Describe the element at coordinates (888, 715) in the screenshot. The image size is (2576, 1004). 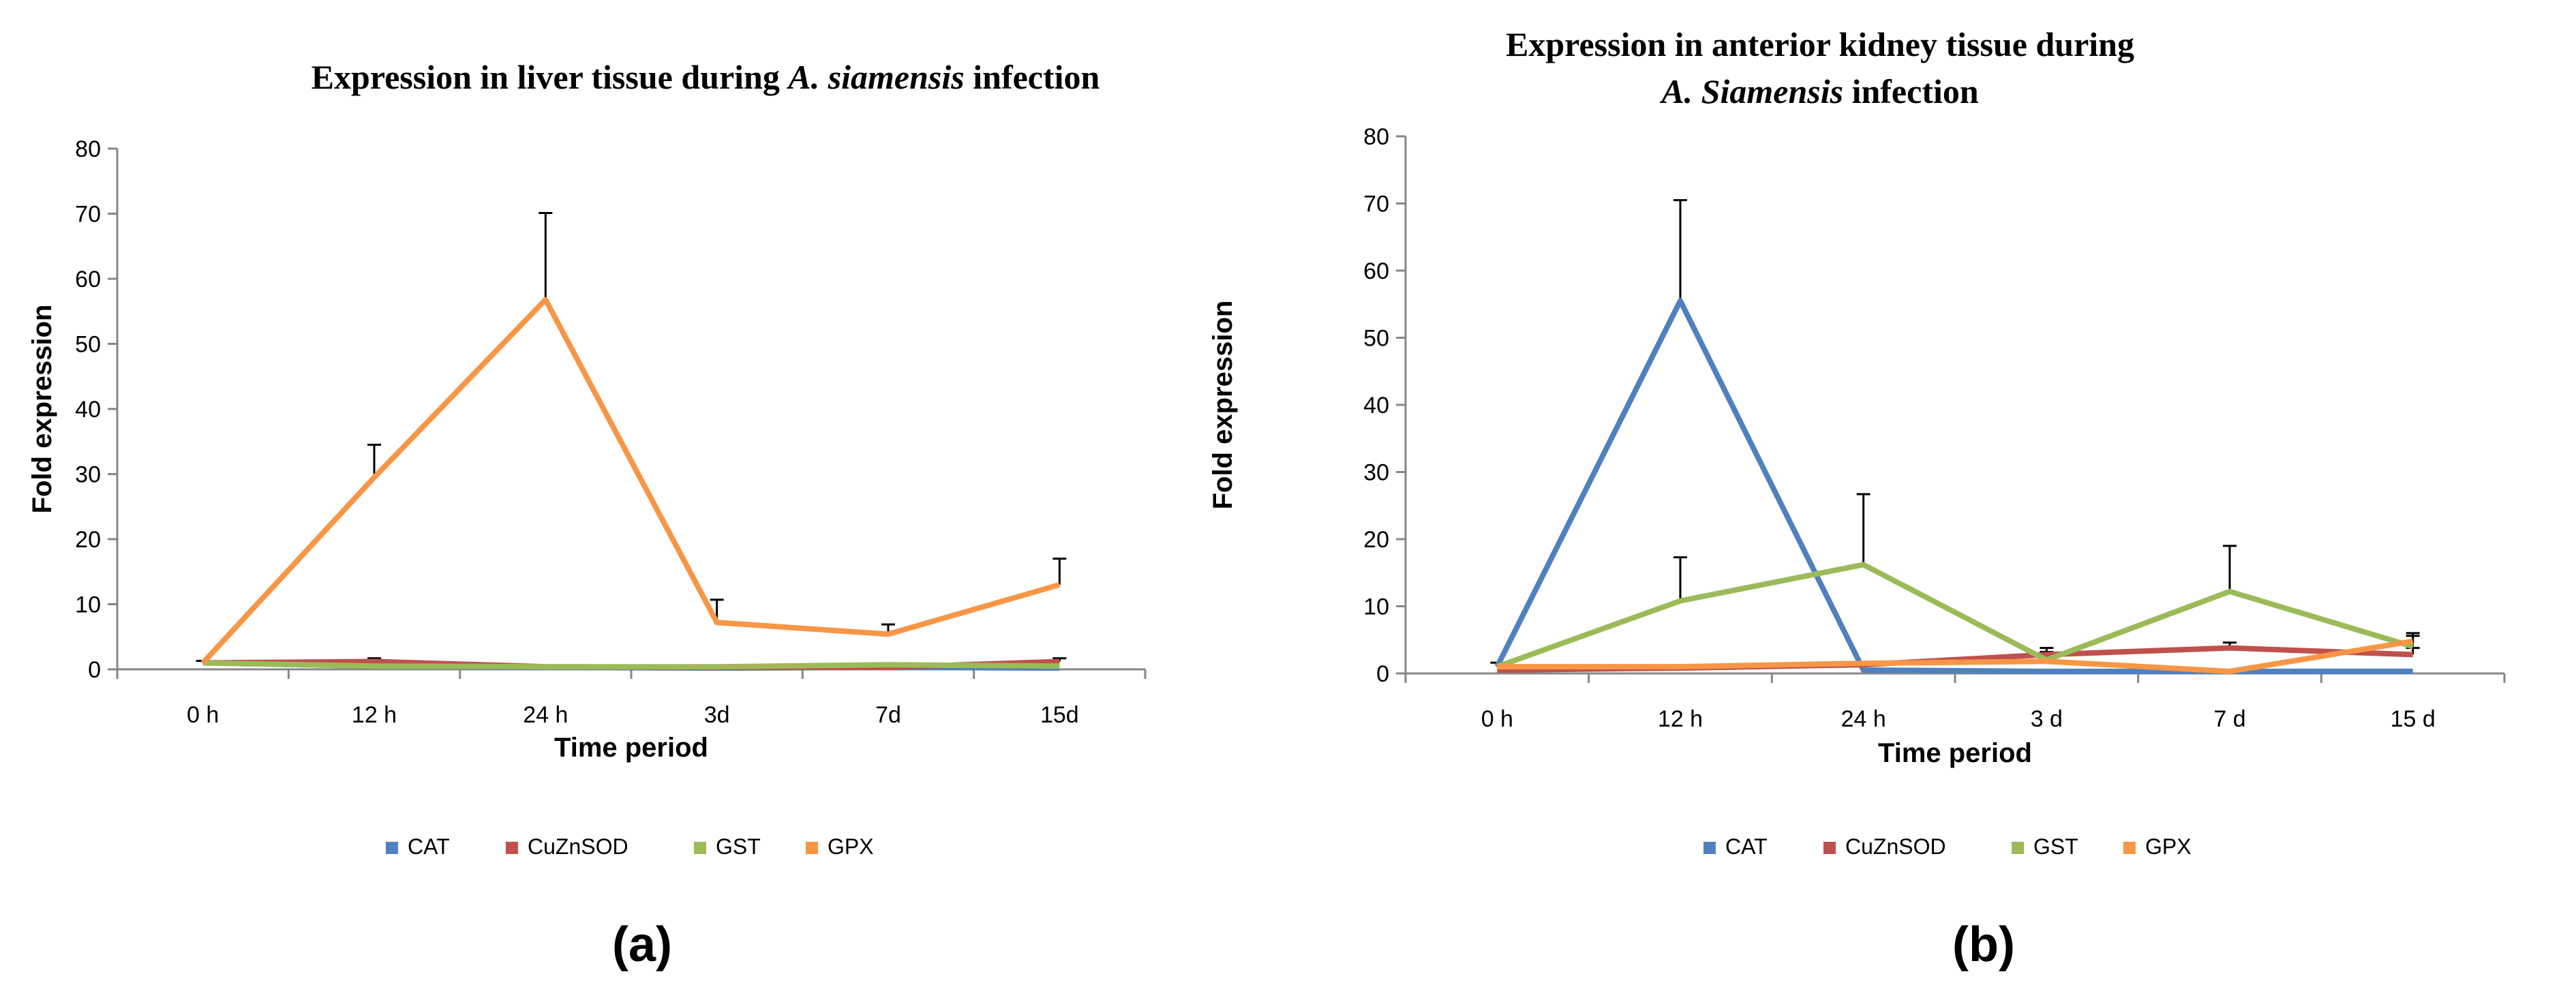
I see `x-tick-label: 7d` at that location.